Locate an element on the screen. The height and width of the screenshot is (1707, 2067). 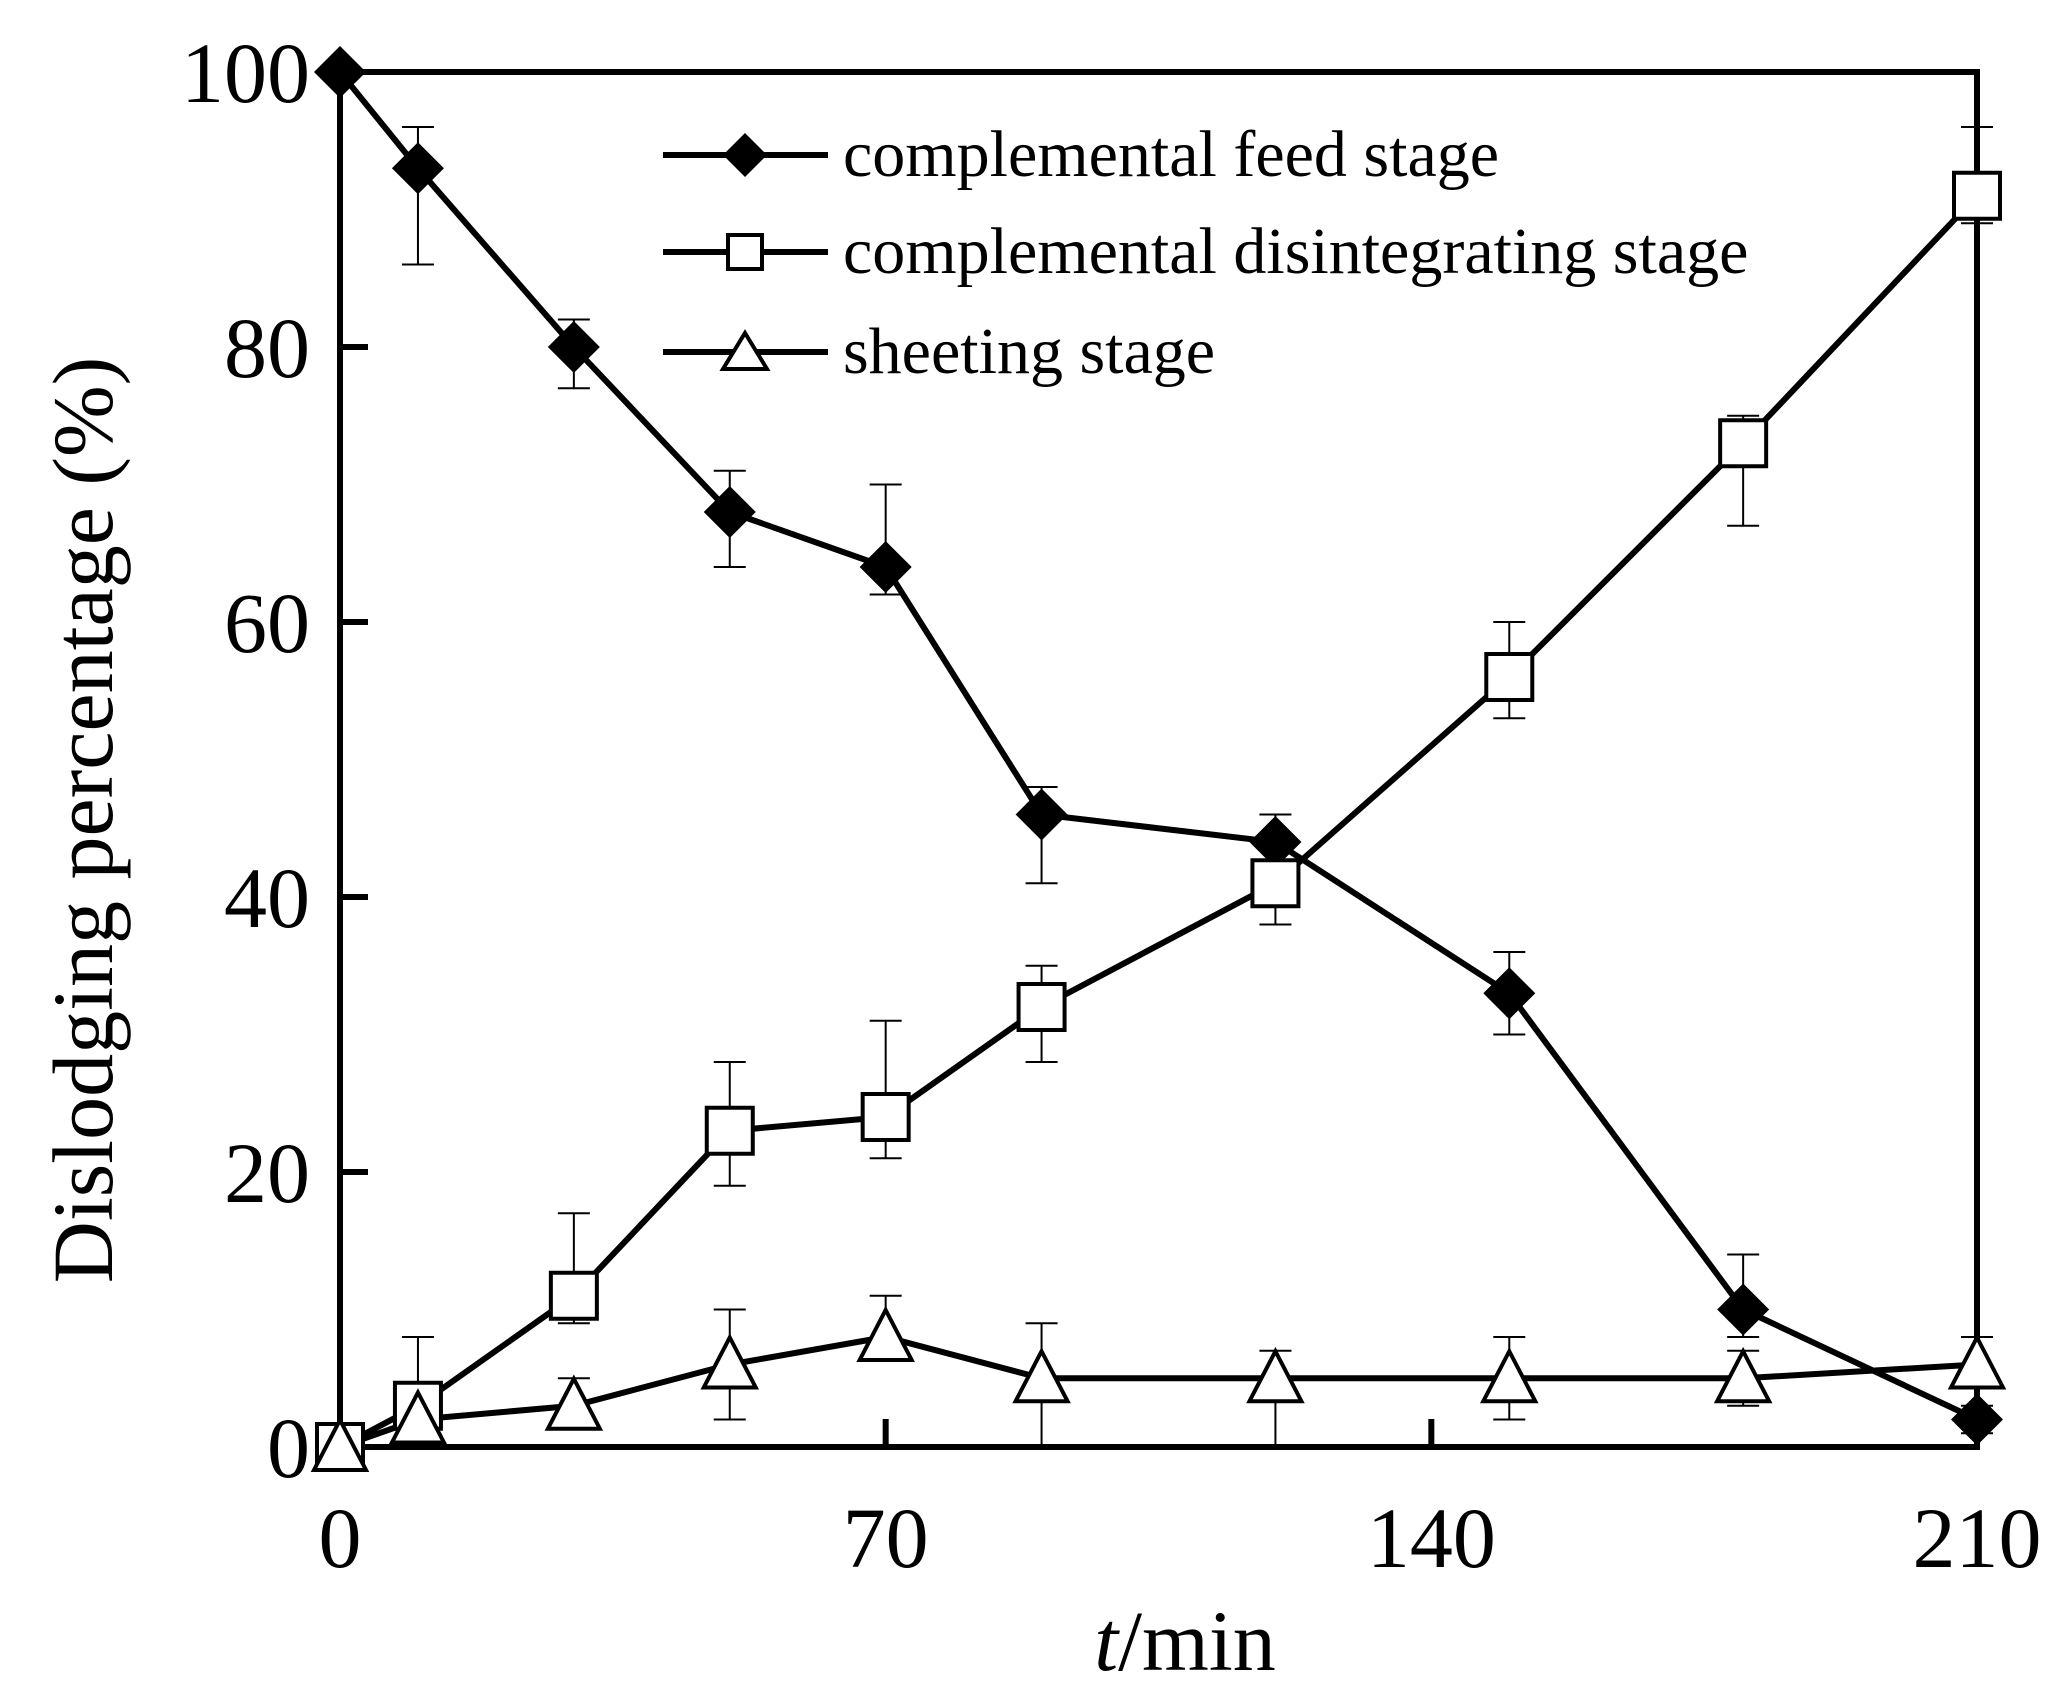
y-tick-label: 60 is located at coordinates (267, 623).